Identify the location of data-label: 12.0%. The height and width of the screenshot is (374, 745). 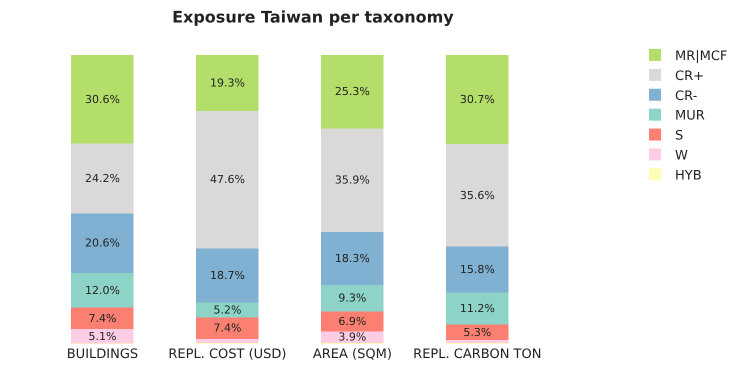
(102, 290).